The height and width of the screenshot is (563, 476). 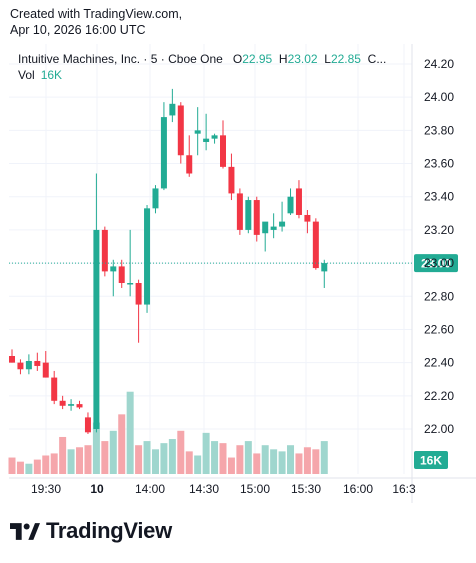 I want to click on tradingview-logo: TradingView, so click(x=91, y=531).